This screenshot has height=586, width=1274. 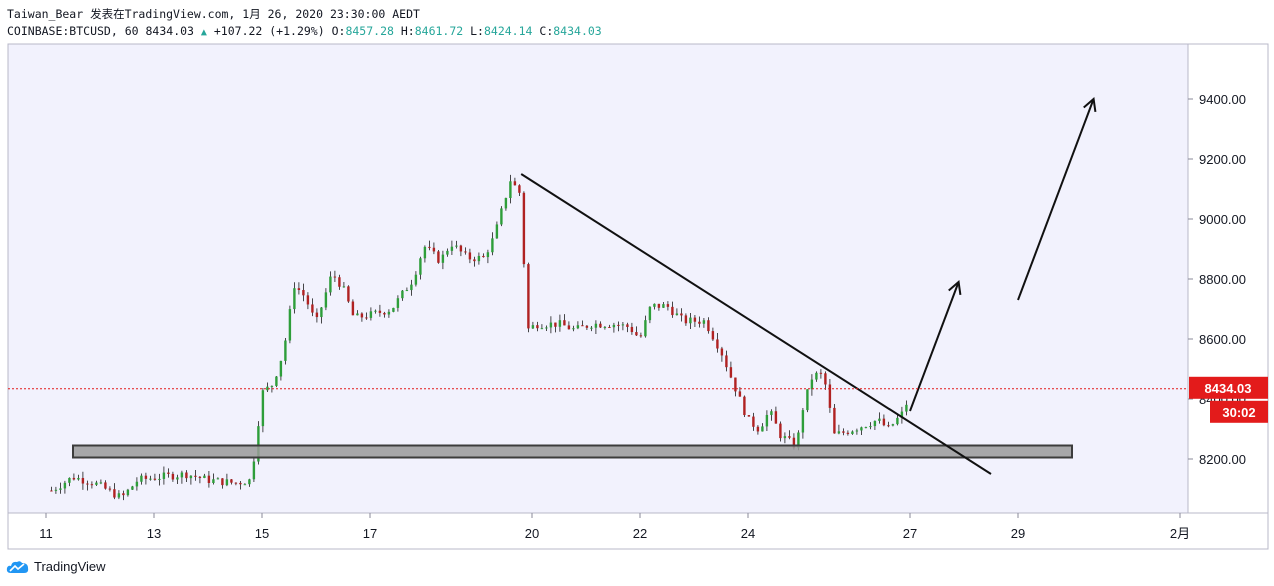 I want to click on time-tick-label: 20, so click(x=532, y=533).